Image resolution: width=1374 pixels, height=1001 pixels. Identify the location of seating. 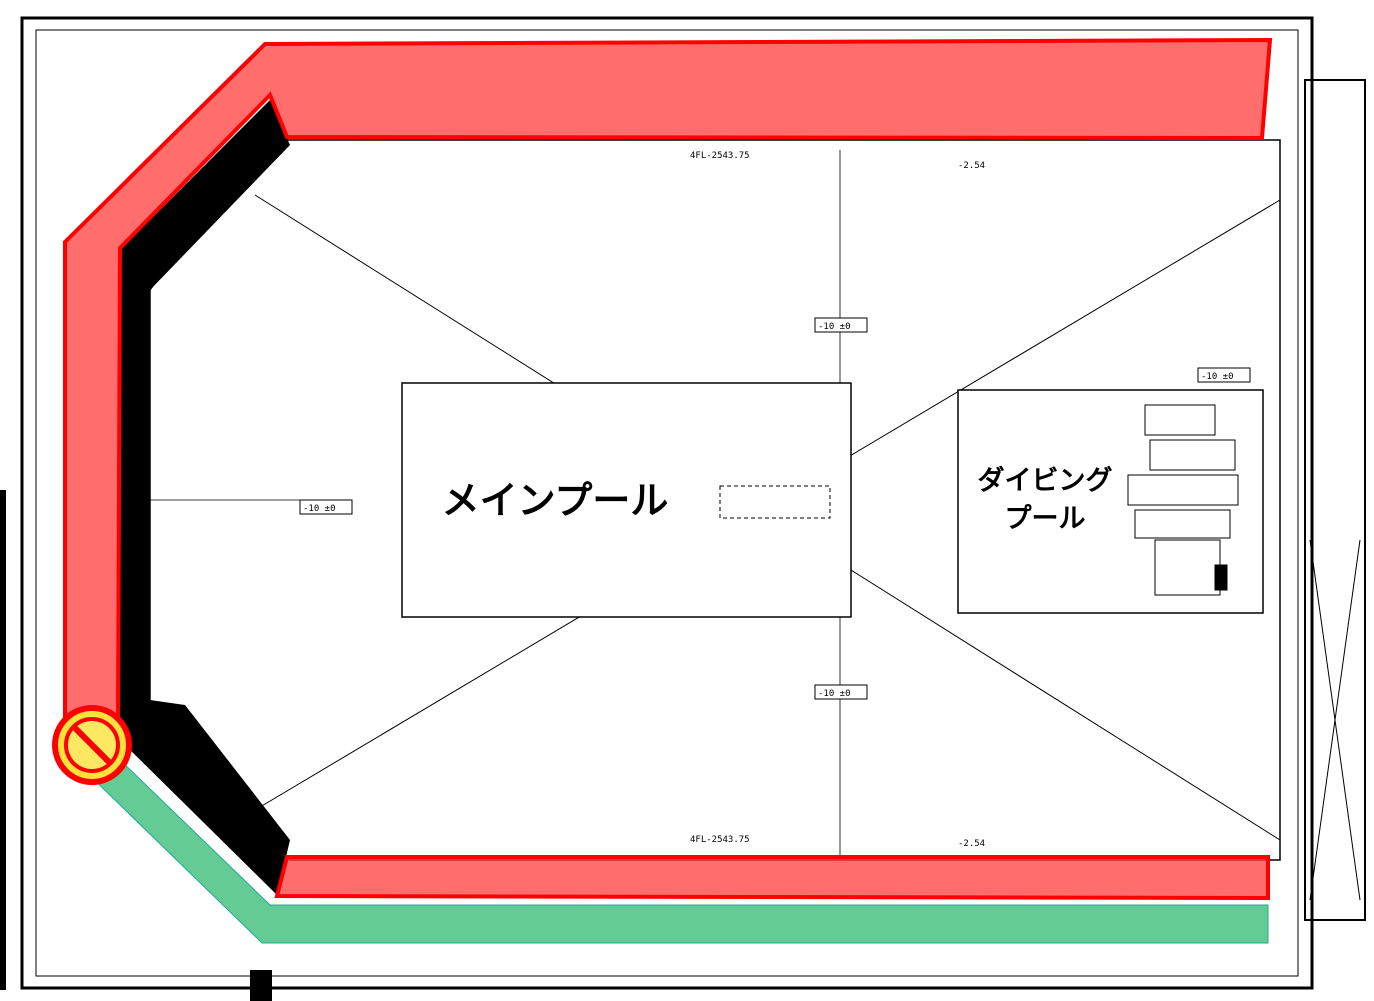
(205, 497).